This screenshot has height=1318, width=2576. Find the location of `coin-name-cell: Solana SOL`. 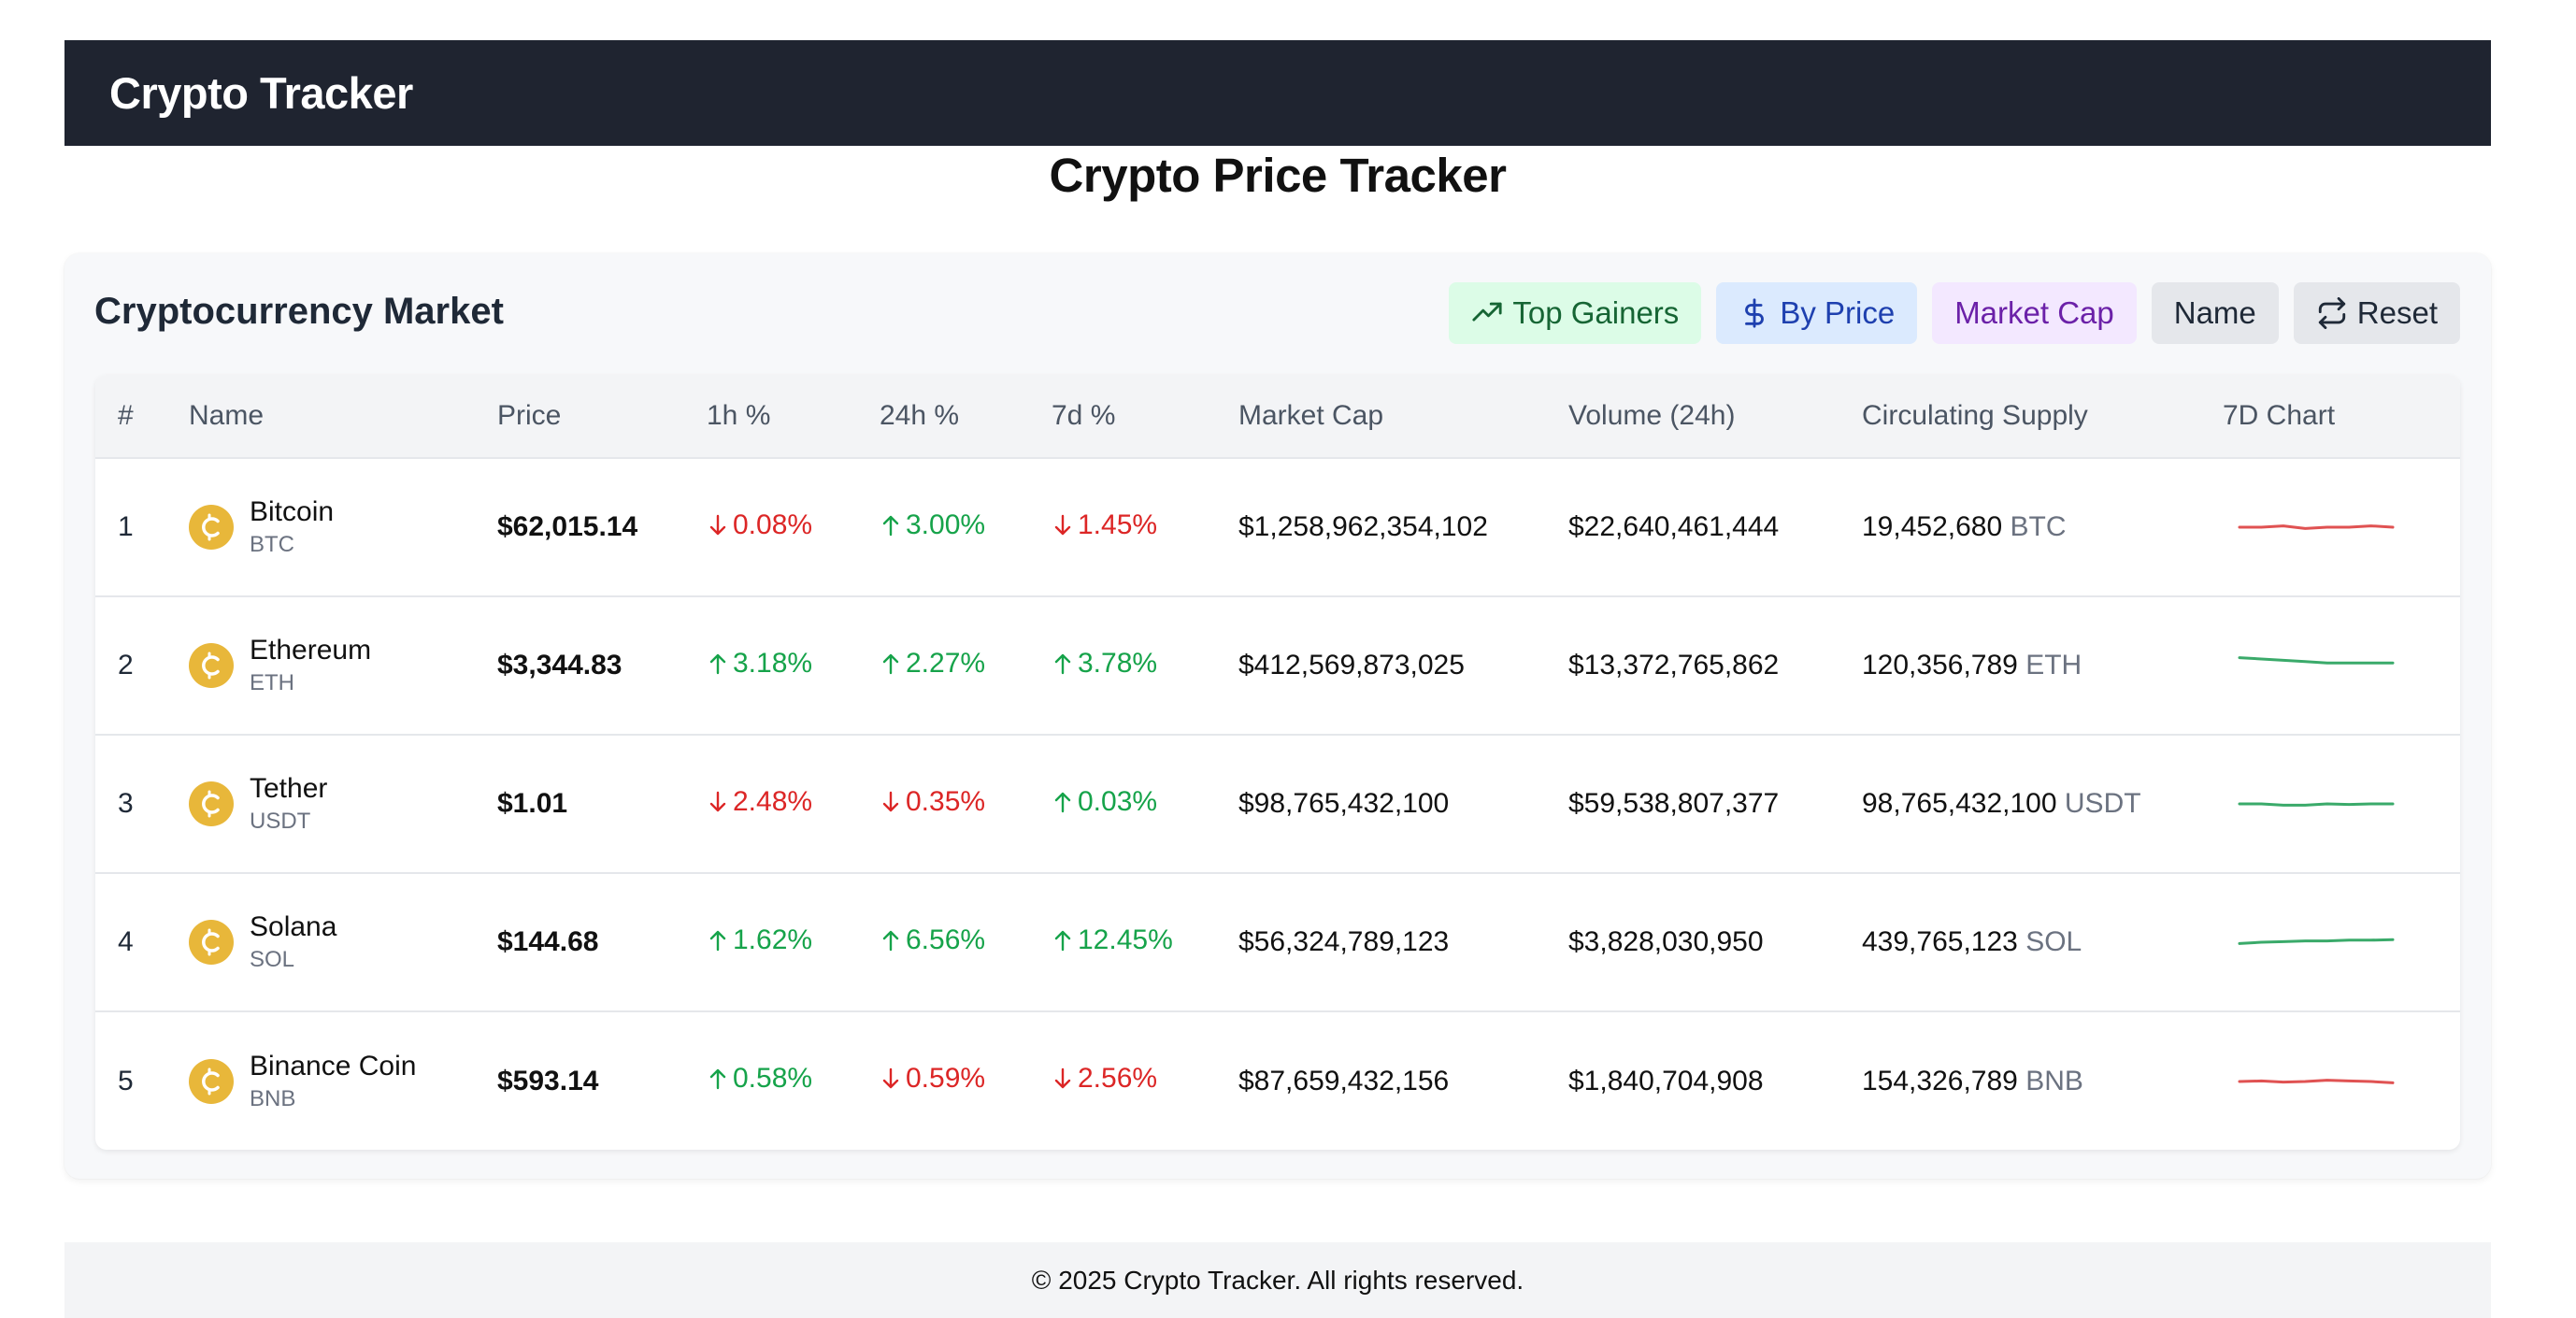

coin-name-cell: Solana SOL is located at coordinates (343, 942).